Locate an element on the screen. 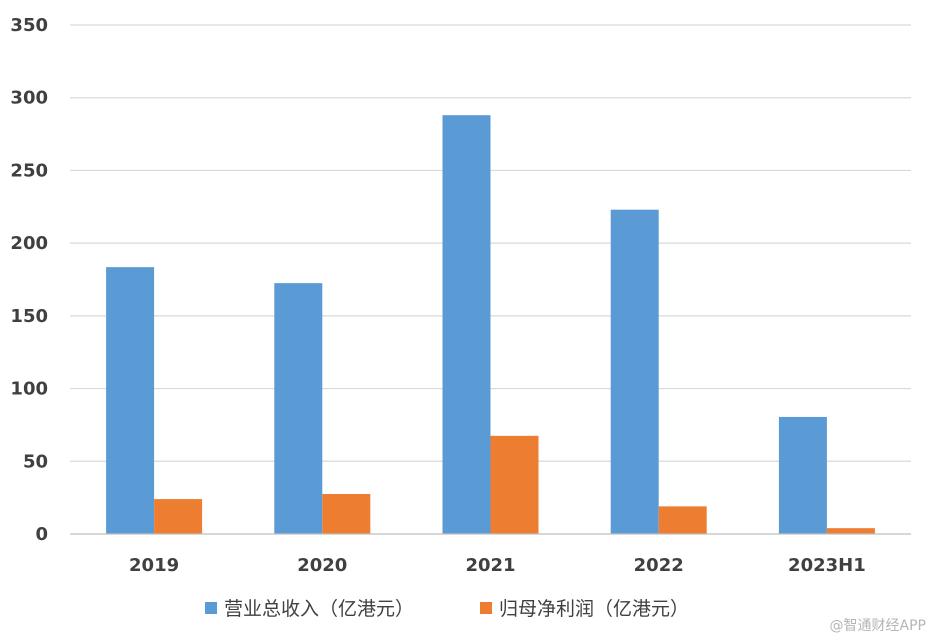 The height and width of the screenshot is (644, 935). x-tick-label: 2022 is located at coordinates (659, 565).